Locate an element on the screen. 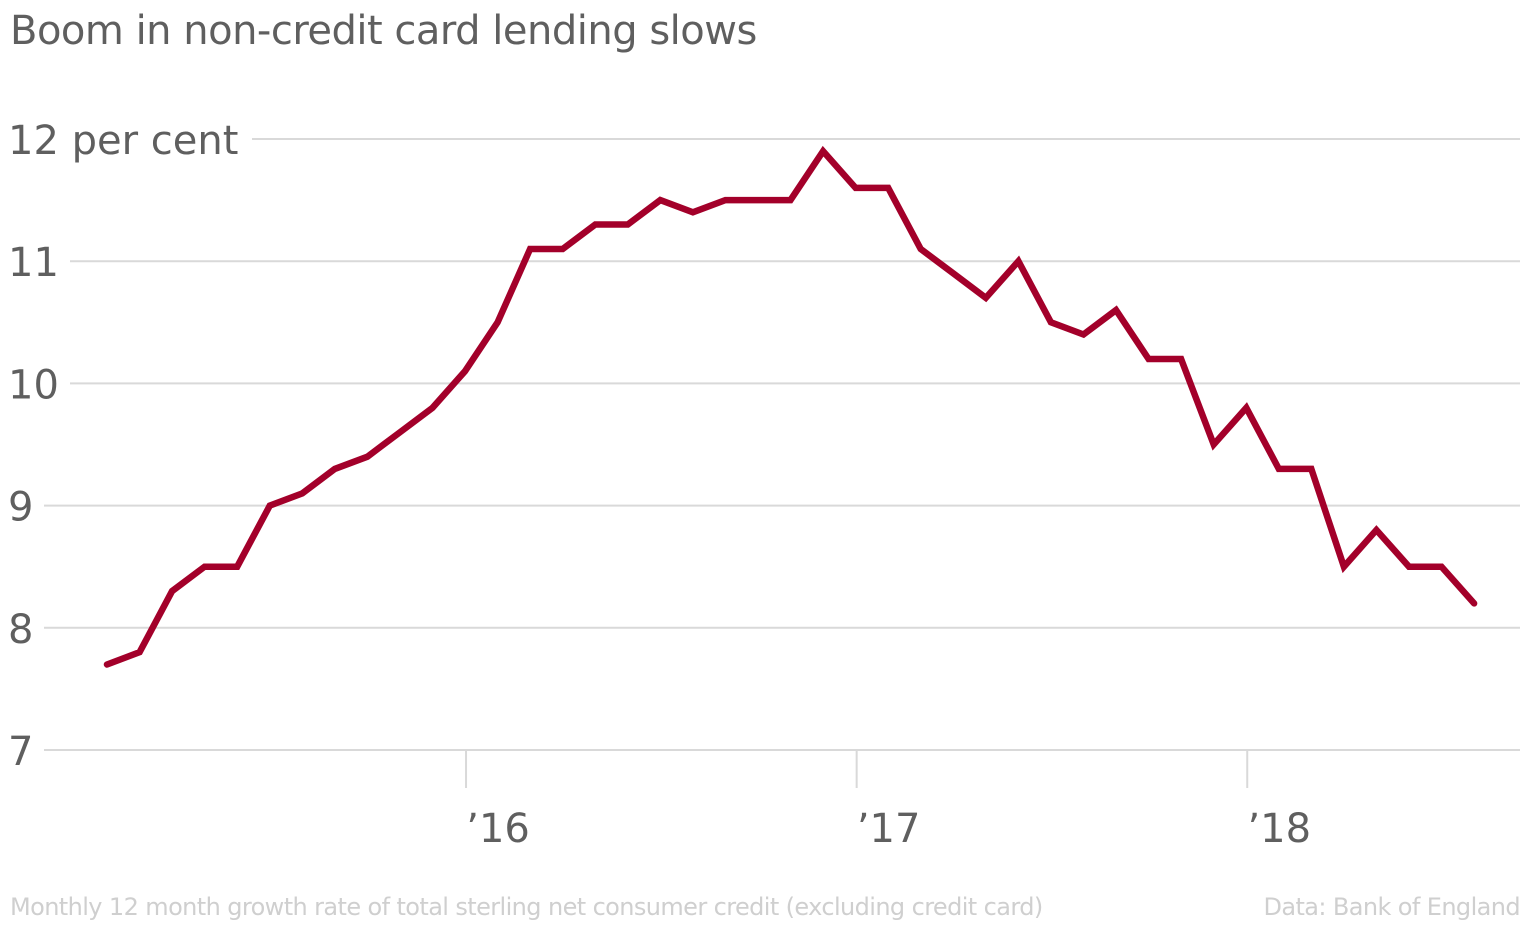  chart-title: Boom in non-credit card lending slows is located at coordinates (383, 31).